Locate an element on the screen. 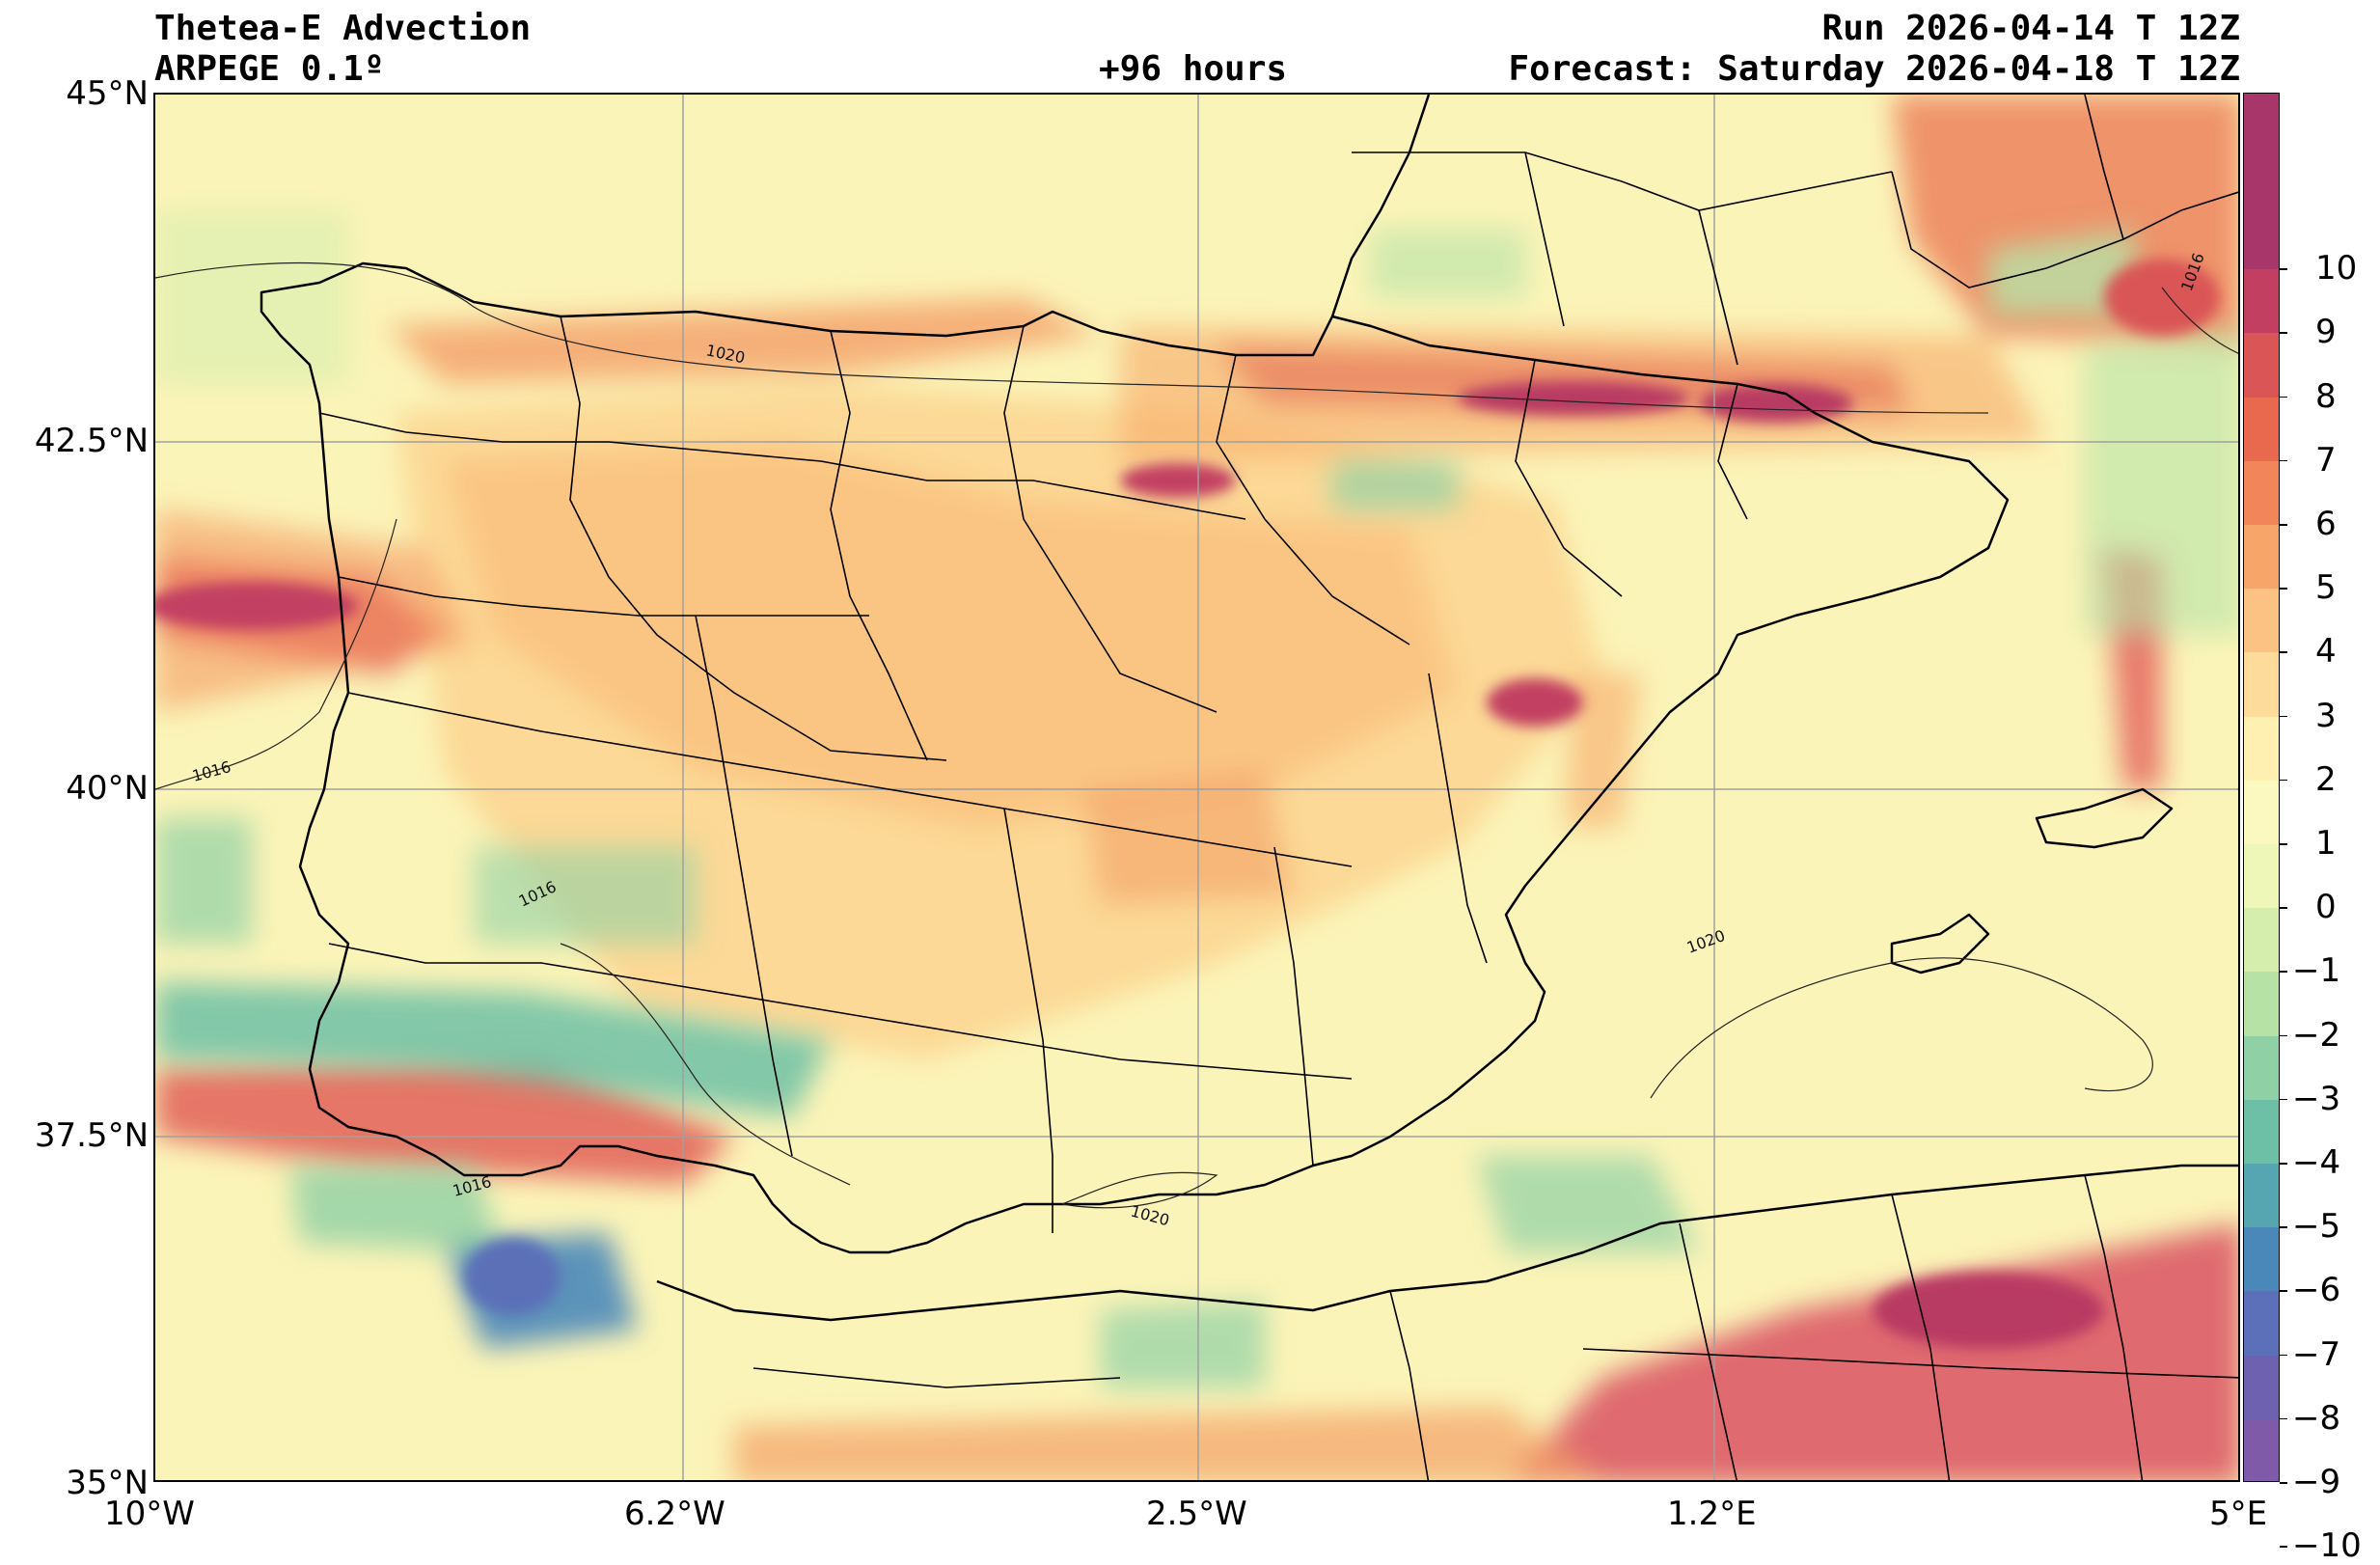 The image size is (2380, 1565). colorbar-tick-label: 9 is located at coordinates (2326, 332).